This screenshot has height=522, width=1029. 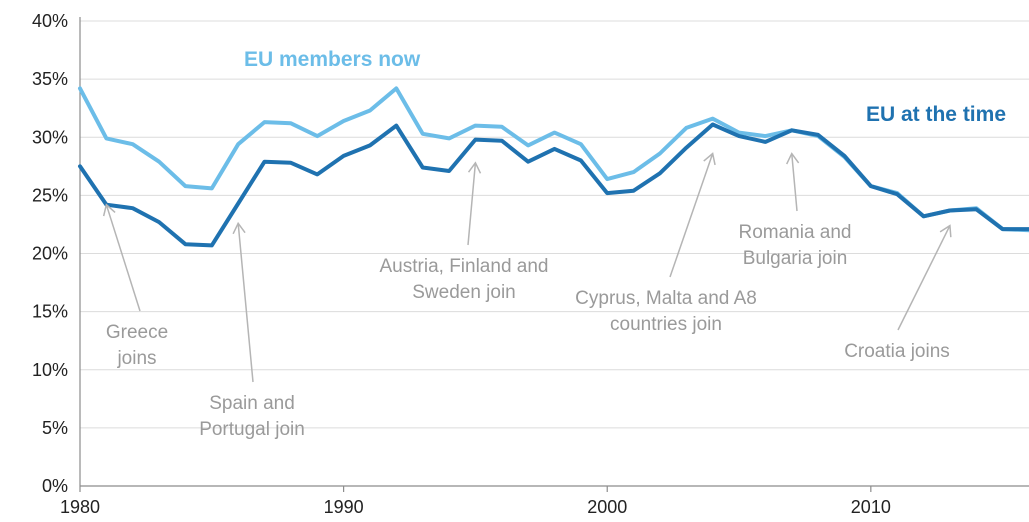 What do you see at coordinates (252, 416) in the screenshot?
I see `annotation-label: Spain and Portugal join` at bounding box center [252, 416].